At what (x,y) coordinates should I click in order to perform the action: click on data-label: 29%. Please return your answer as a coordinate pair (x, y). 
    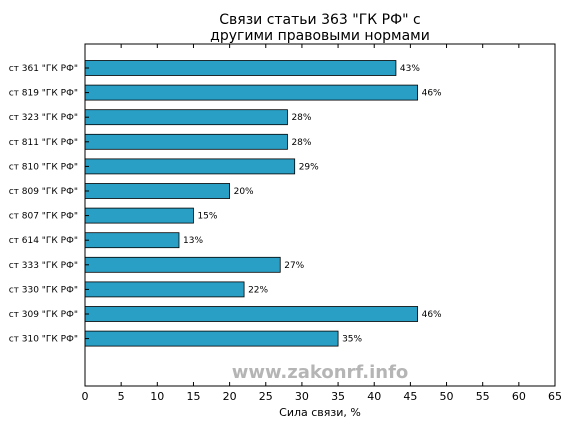
    Looking at the image, I should click on (309, 167).